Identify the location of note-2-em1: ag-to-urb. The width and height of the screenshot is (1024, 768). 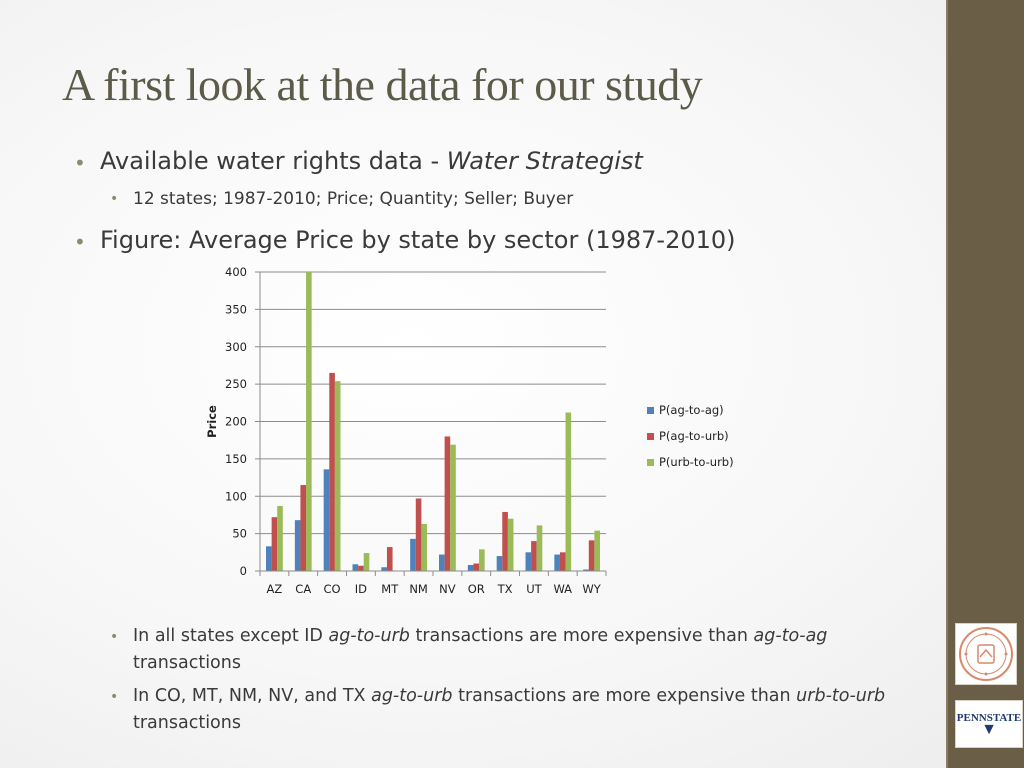
(412, 696).